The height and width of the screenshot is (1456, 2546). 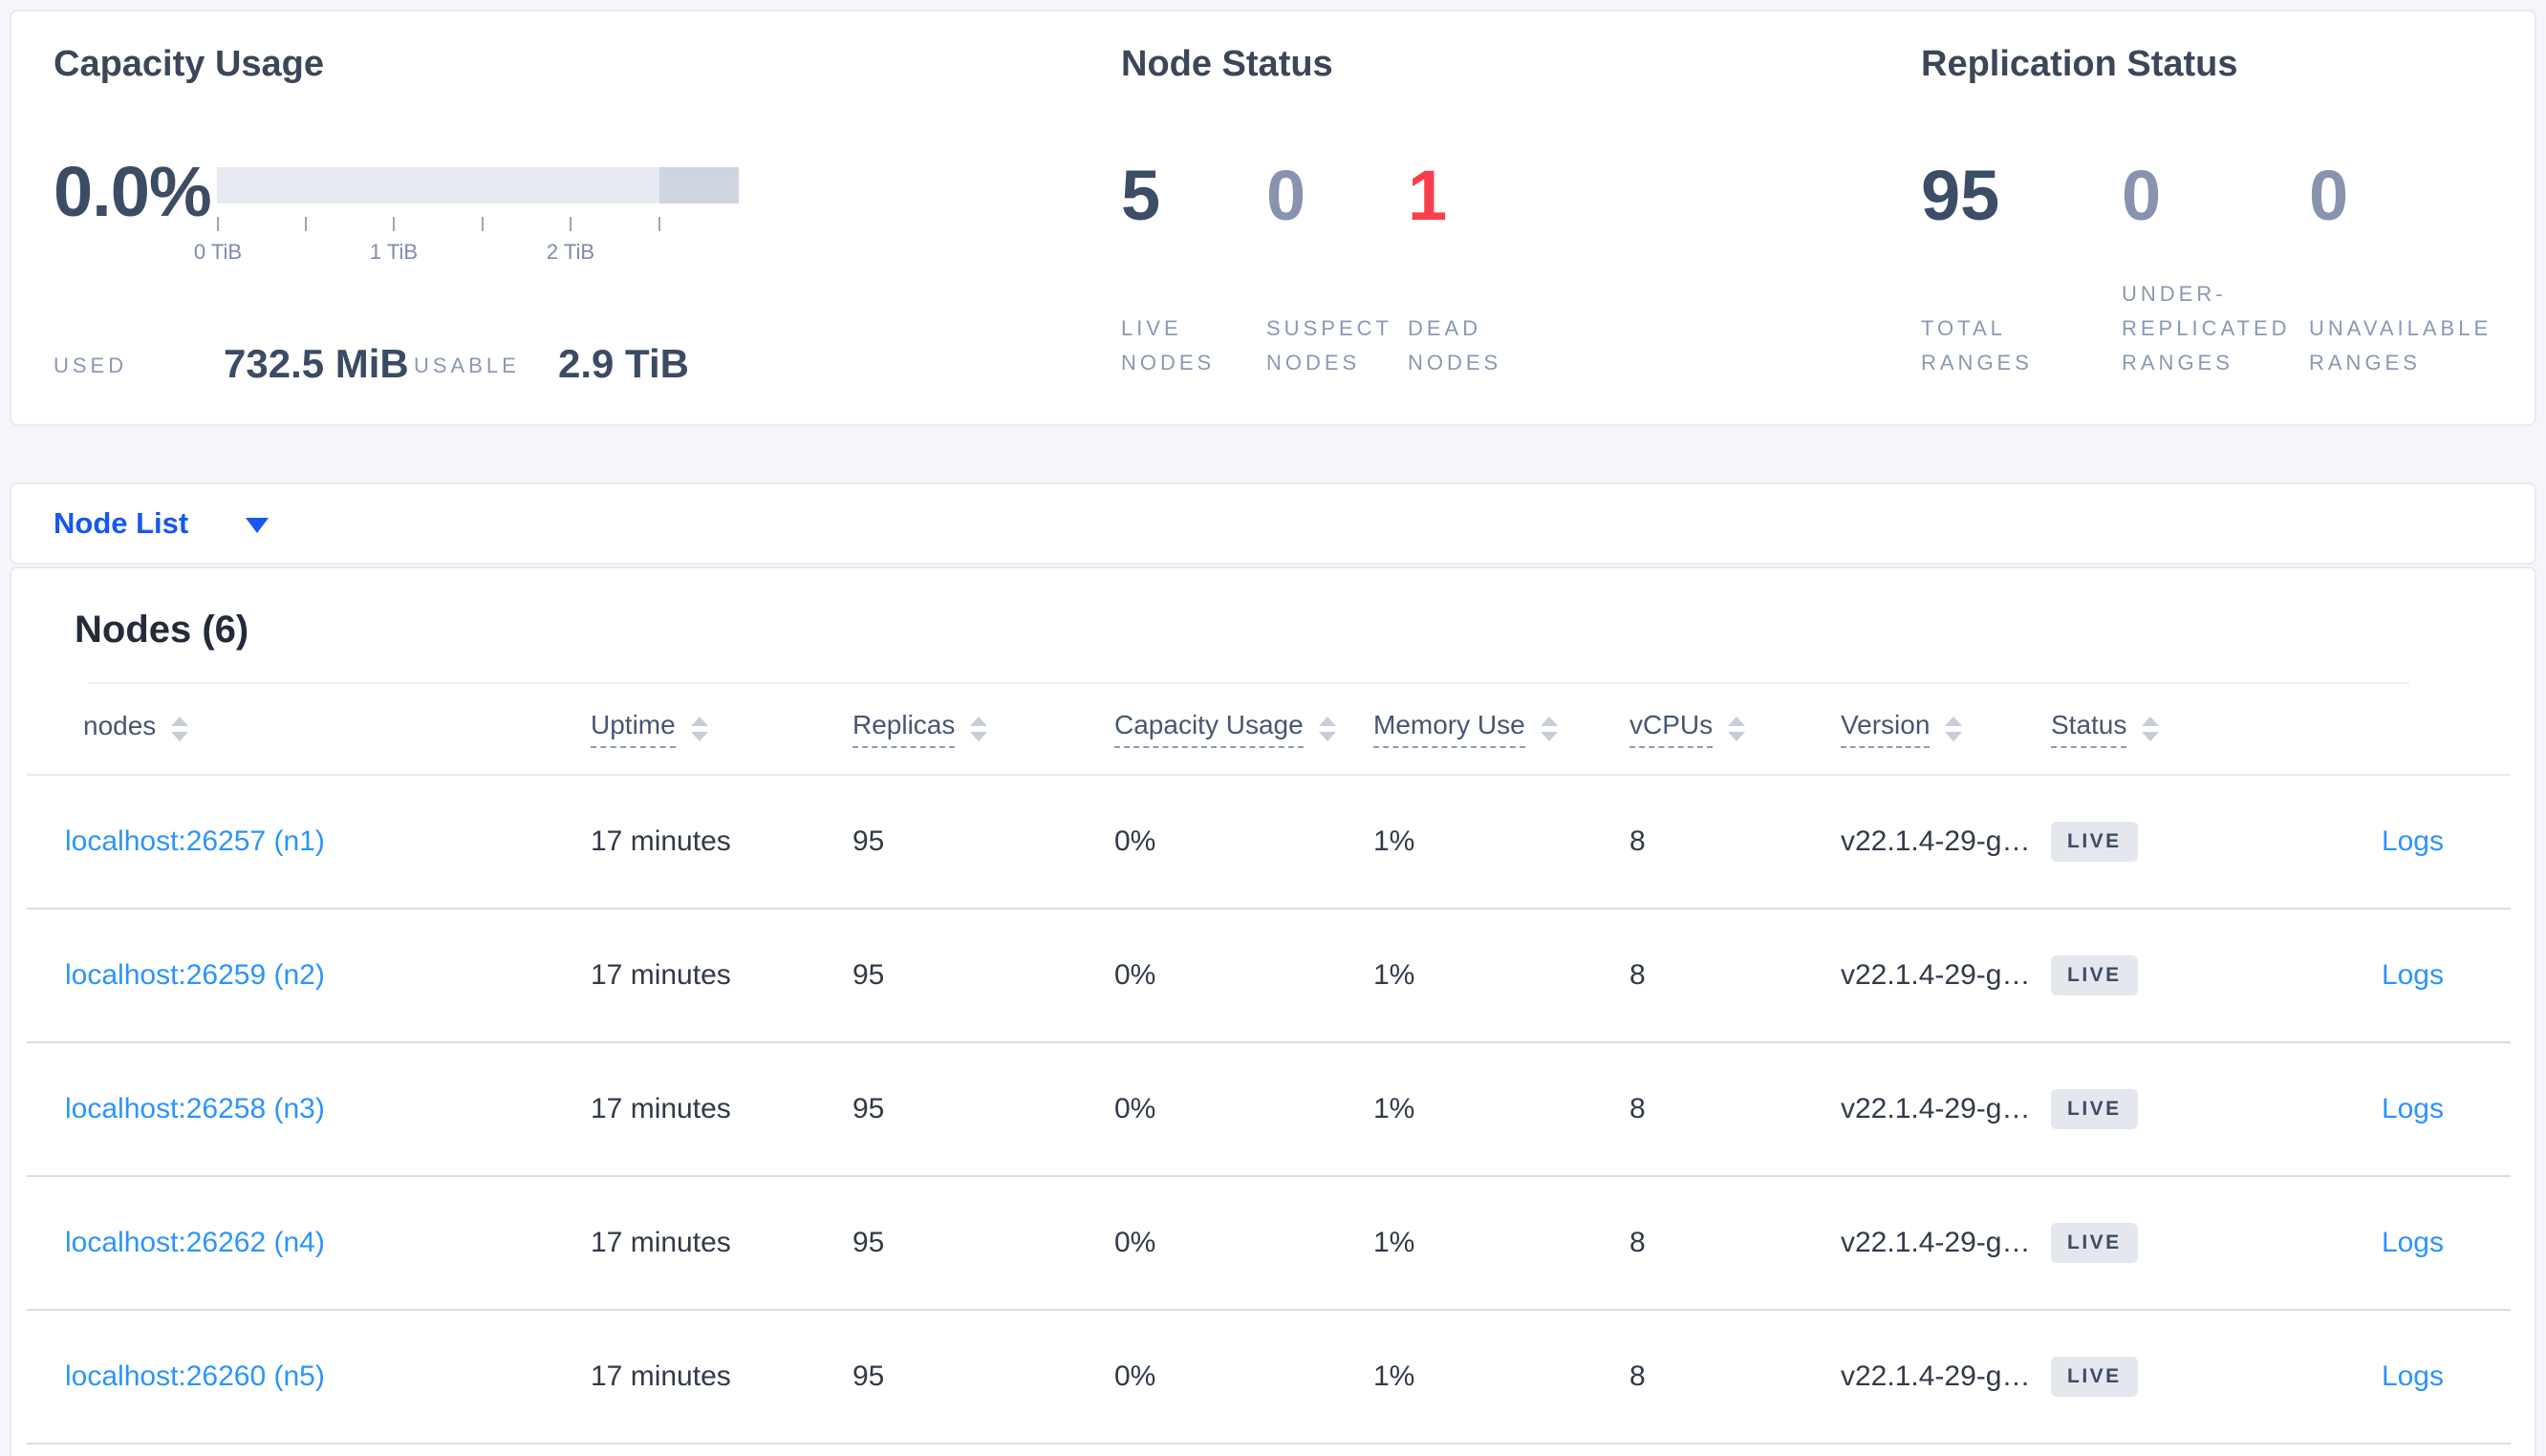 What do you see at coordinates (2079, 64) in the screenshot?
I see `replication-status-title: Replication Status` at bounding box center [2079, 64].